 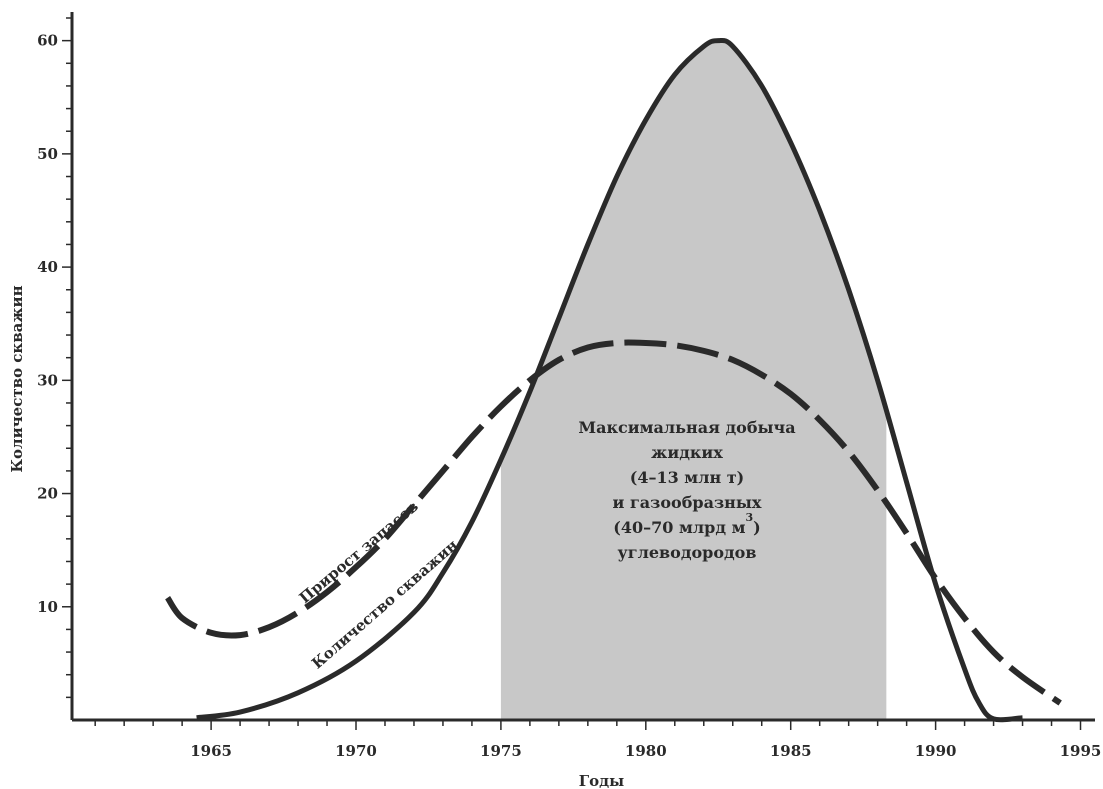 I want to click on shaded-region-label-line: жидких, so click(x=687, y=452).